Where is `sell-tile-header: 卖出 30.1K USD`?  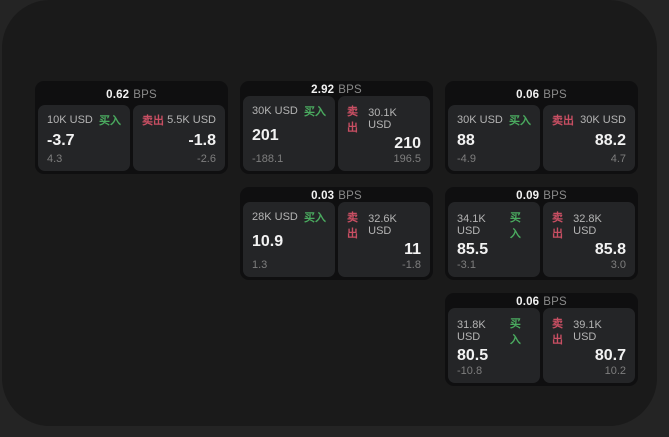 sell-tile-header: 卖出 30.1K USD is located at coordinates (384, 119).